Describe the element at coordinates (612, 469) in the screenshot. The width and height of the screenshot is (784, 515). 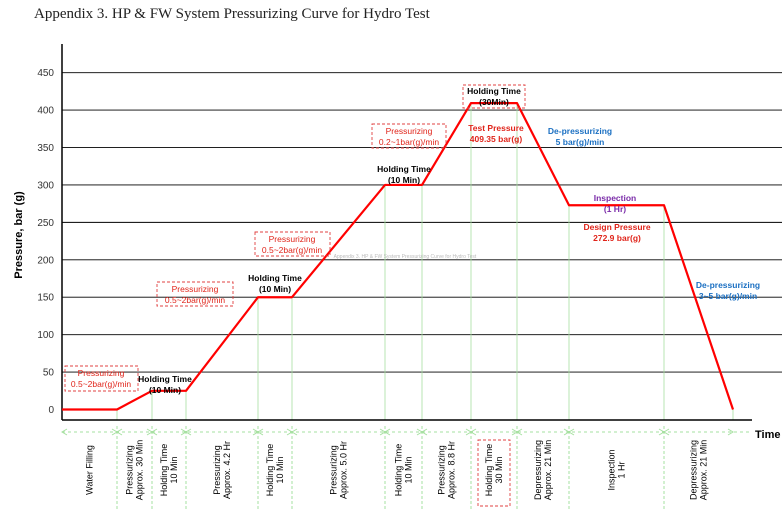
I see `phase-label-text: Inspection` at that location.